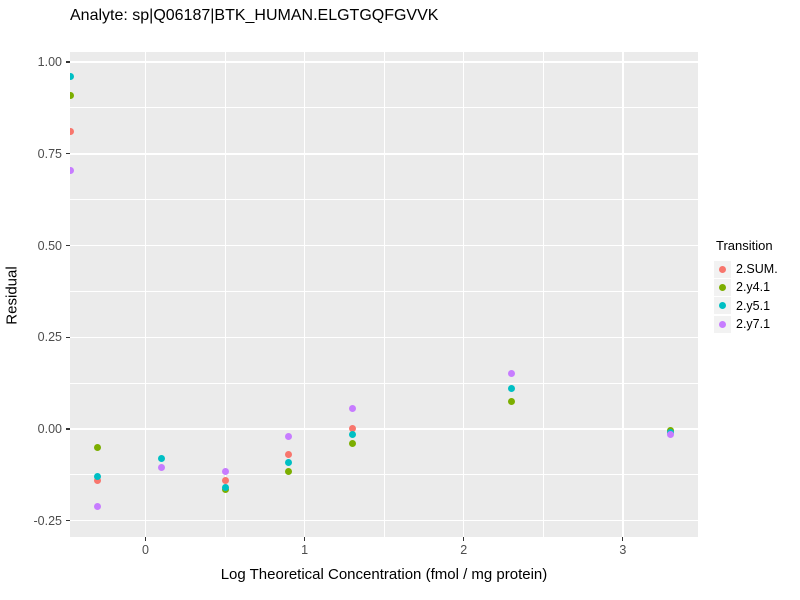  Describe the element at coordinates (623, 550) in the screenshot. I see `x-tick-label: 3` at that location.